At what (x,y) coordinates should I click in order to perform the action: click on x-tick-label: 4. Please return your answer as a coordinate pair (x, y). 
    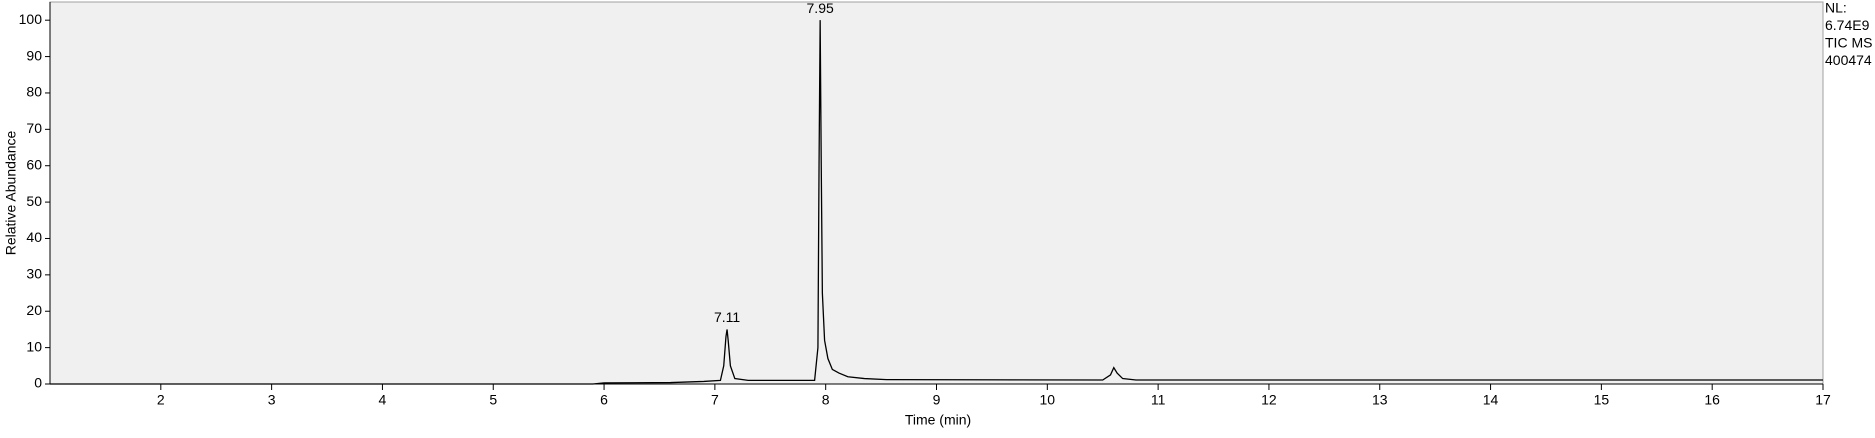
    Looking at the image, I should click on (383, 400).